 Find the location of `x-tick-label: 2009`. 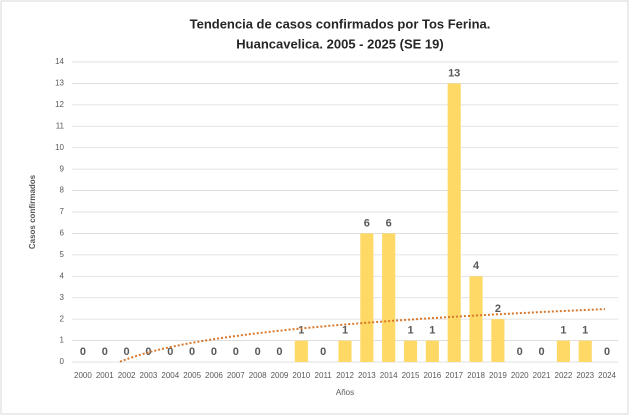

x-tick-label: 2009 is located at coordinates (280, 375).